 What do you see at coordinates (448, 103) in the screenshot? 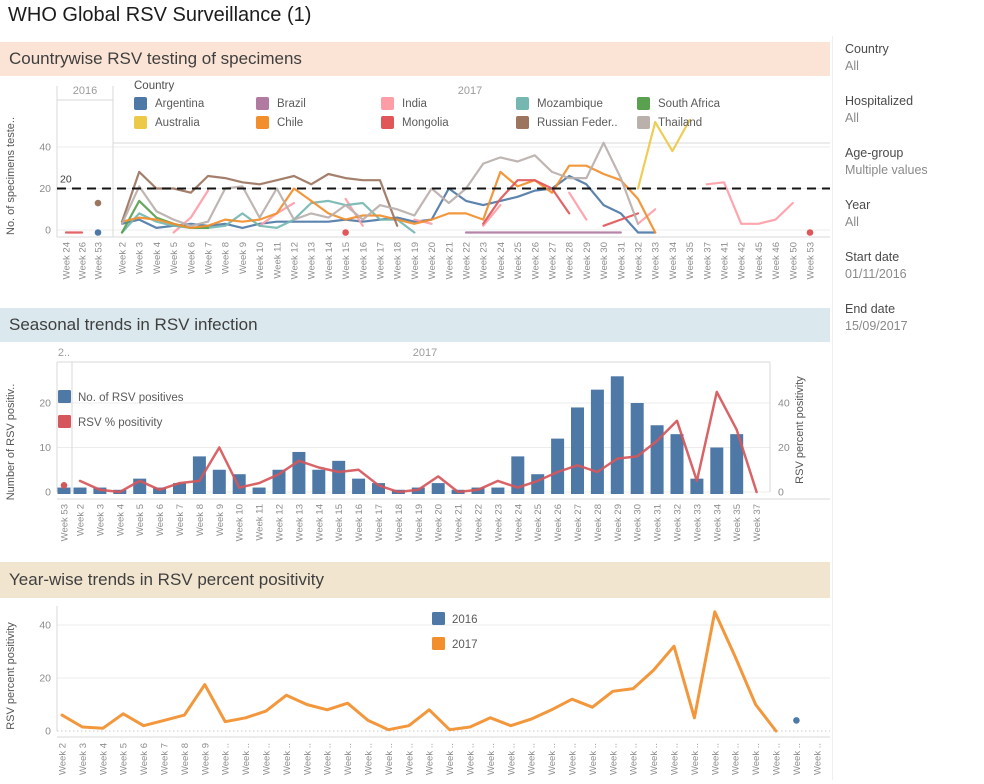
I see `legend-item-india: India` at bounding box center [448, 103].